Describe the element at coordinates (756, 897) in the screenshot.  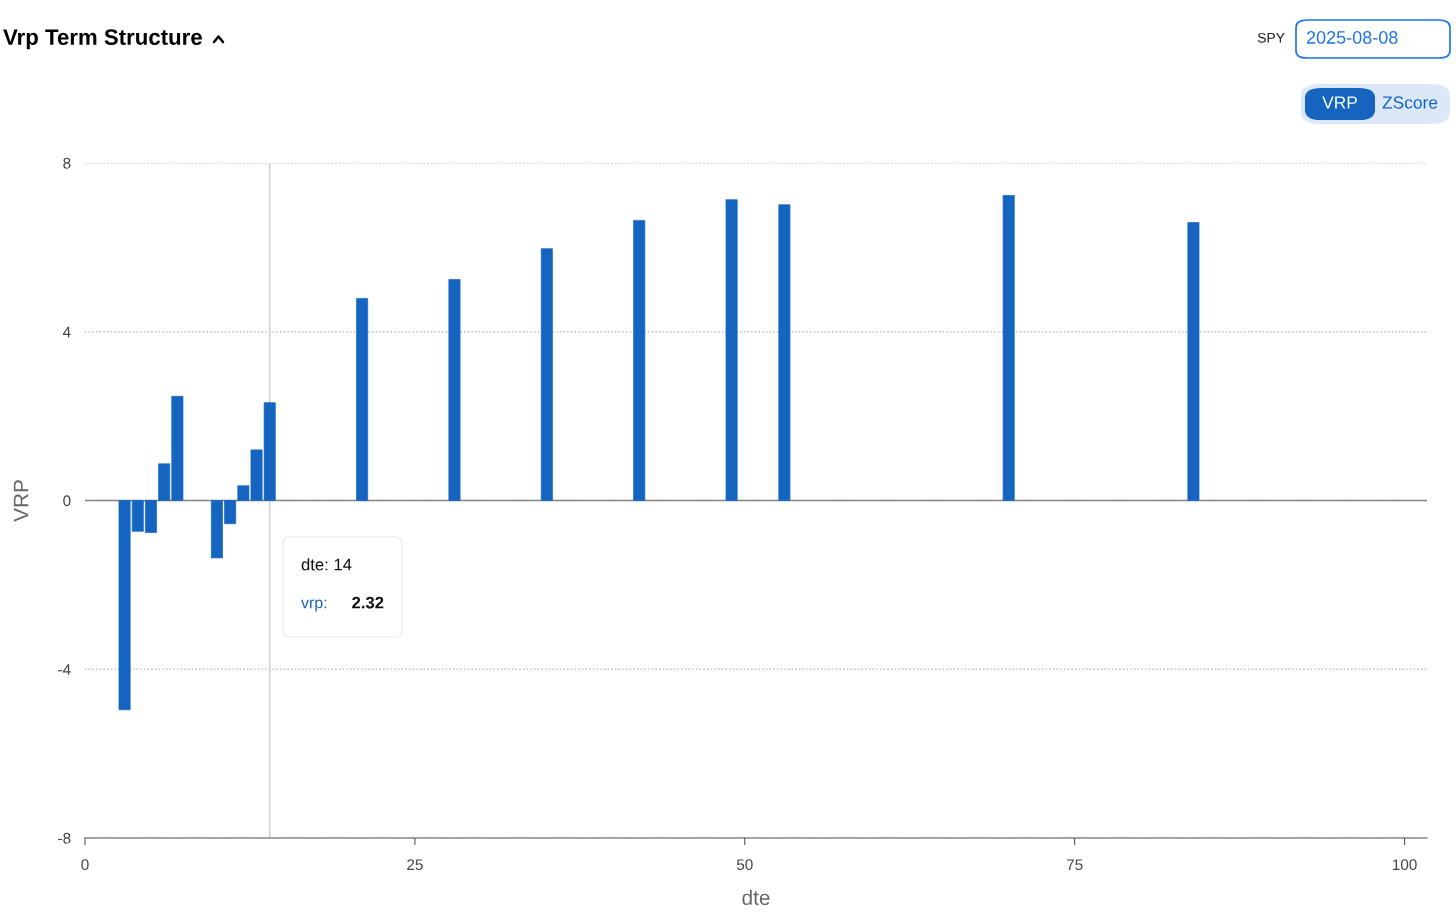
I see `x-axis-title: dte` at that location.